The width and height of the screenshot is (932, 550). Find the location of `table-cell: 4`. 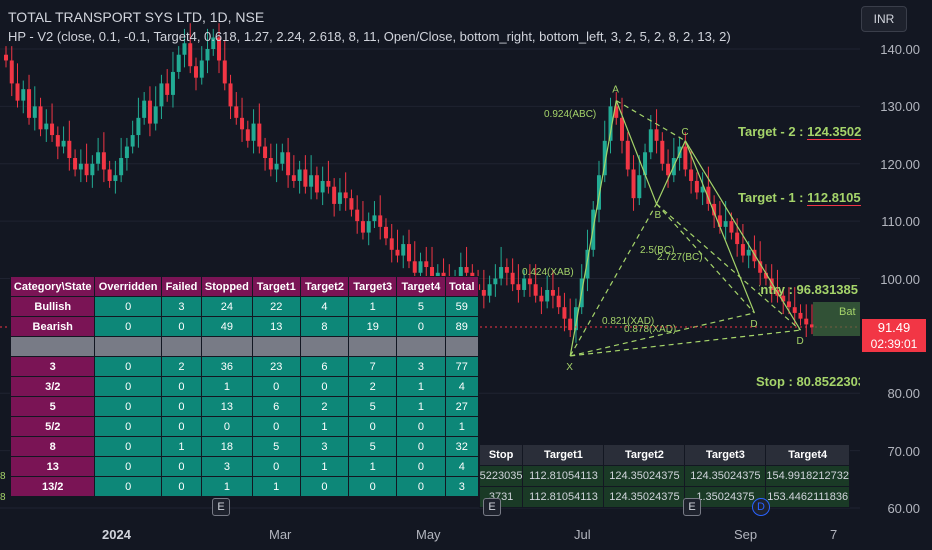

table-cell: 4 is located at coordinates (324, 306).